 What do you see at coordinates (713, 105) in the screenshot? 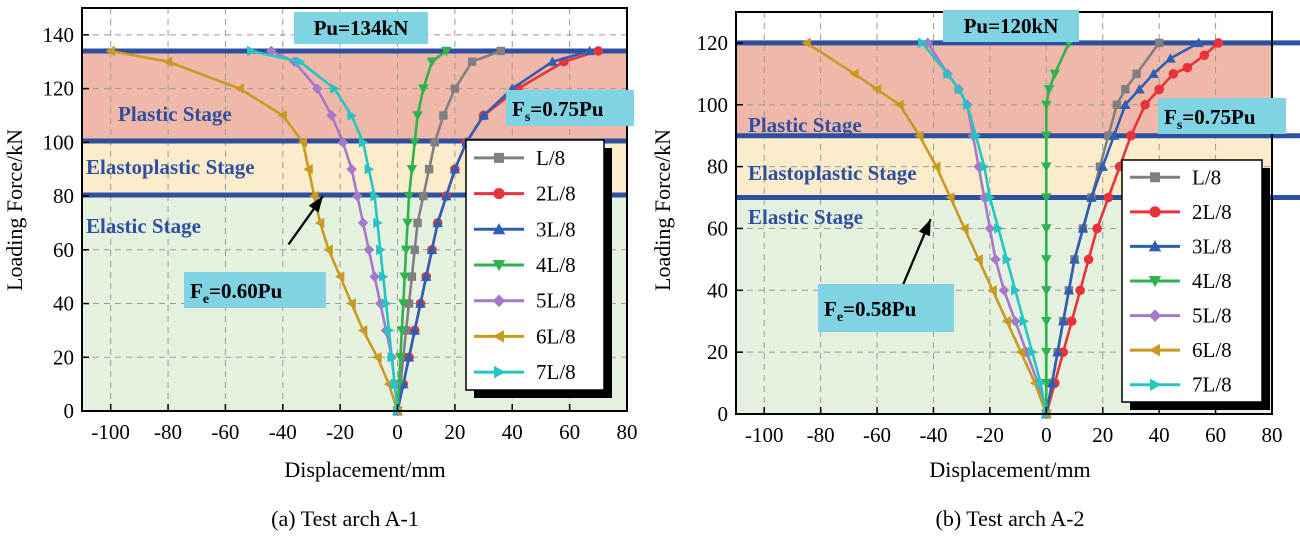
I see `panel-b-ytick-label: 100` at bounding box center [713, 105].